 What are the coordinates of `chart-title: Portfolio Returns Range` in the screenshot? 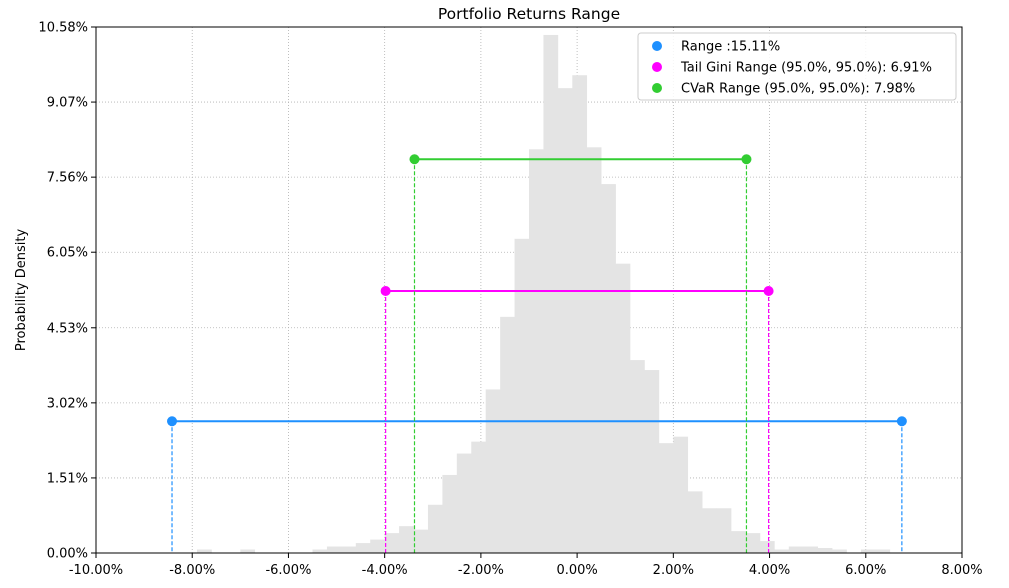 It's located at (529, 14).